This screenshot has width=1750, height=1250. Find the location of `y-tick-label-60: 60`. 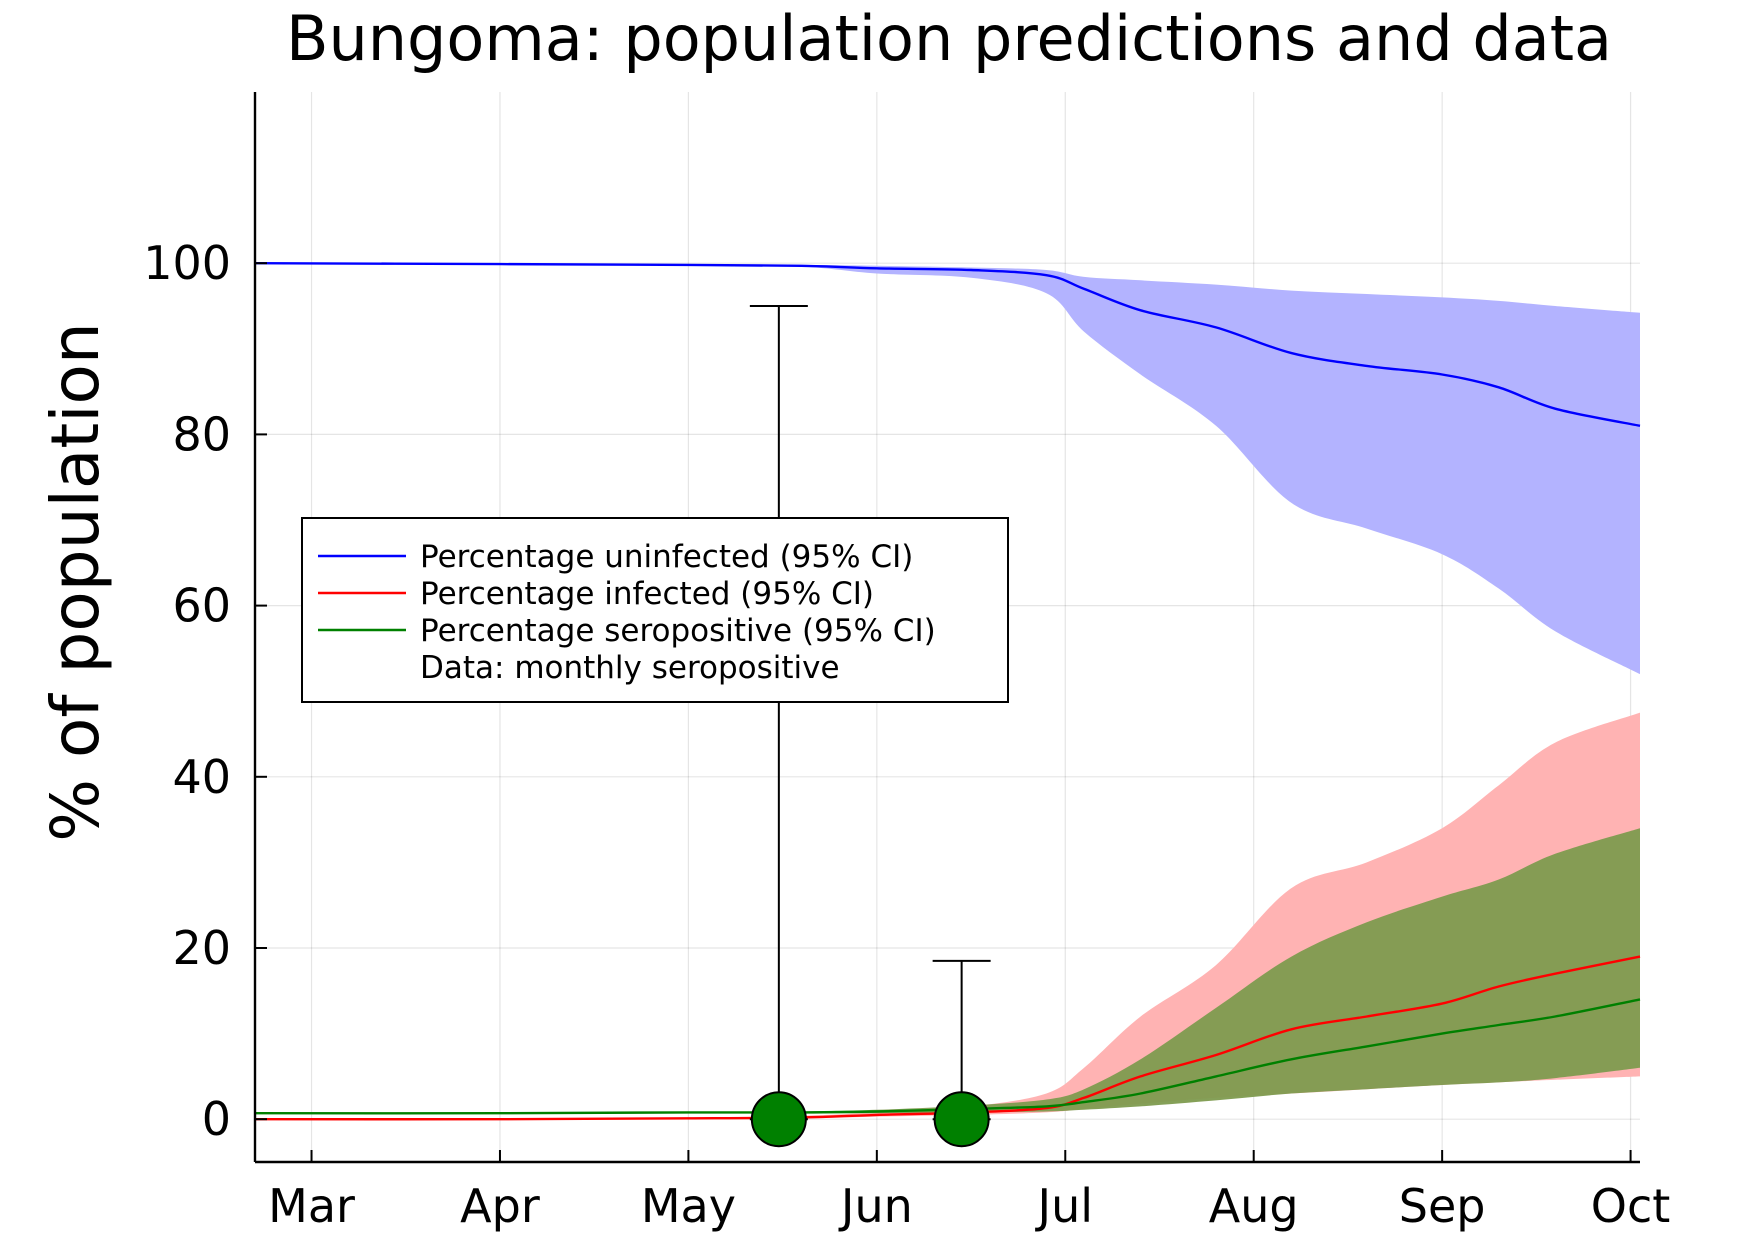

y-tick-label-60: 60 is located at coordinates (201, 606).